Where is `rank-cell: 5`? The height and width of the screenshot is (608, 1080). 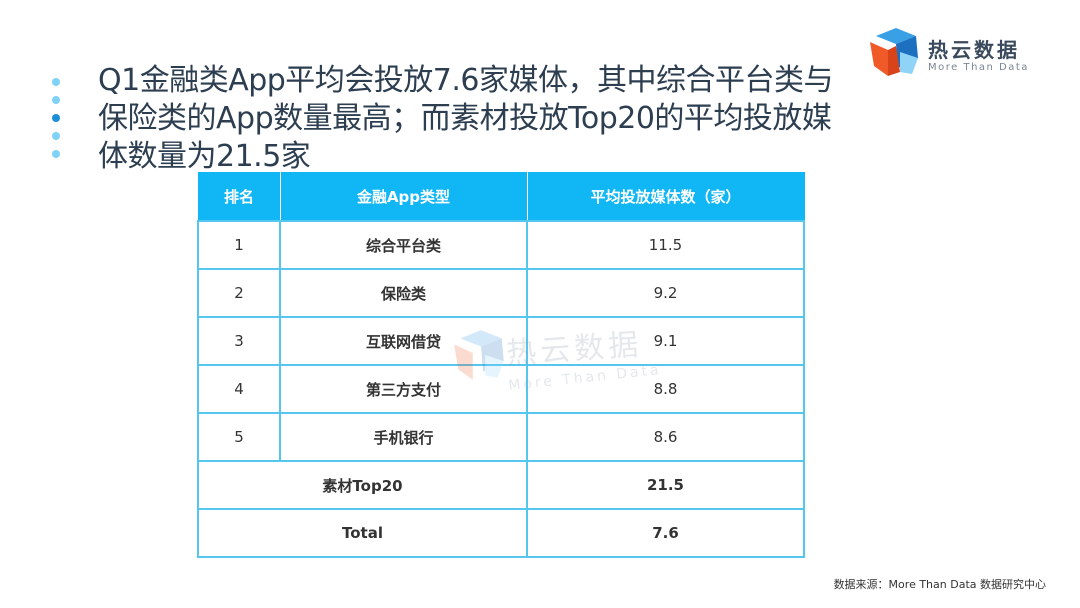
rank-cell: 5 is located at coordinates (239, 437).